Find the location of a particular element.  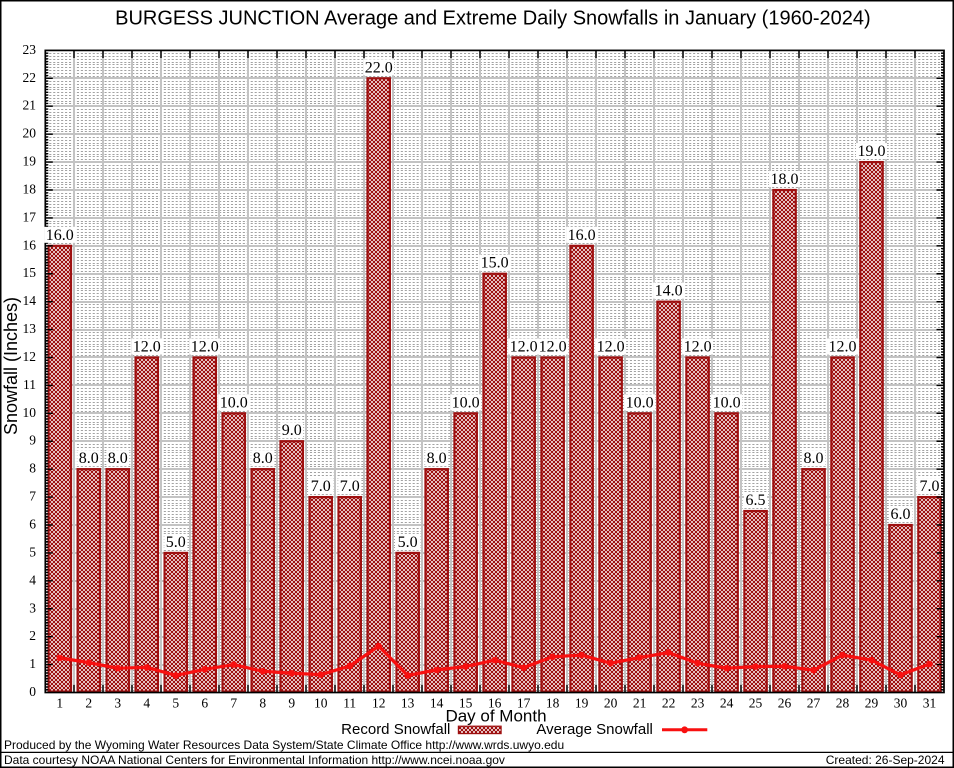

svg-text: 9.0 is located at coordinates (292, 430).